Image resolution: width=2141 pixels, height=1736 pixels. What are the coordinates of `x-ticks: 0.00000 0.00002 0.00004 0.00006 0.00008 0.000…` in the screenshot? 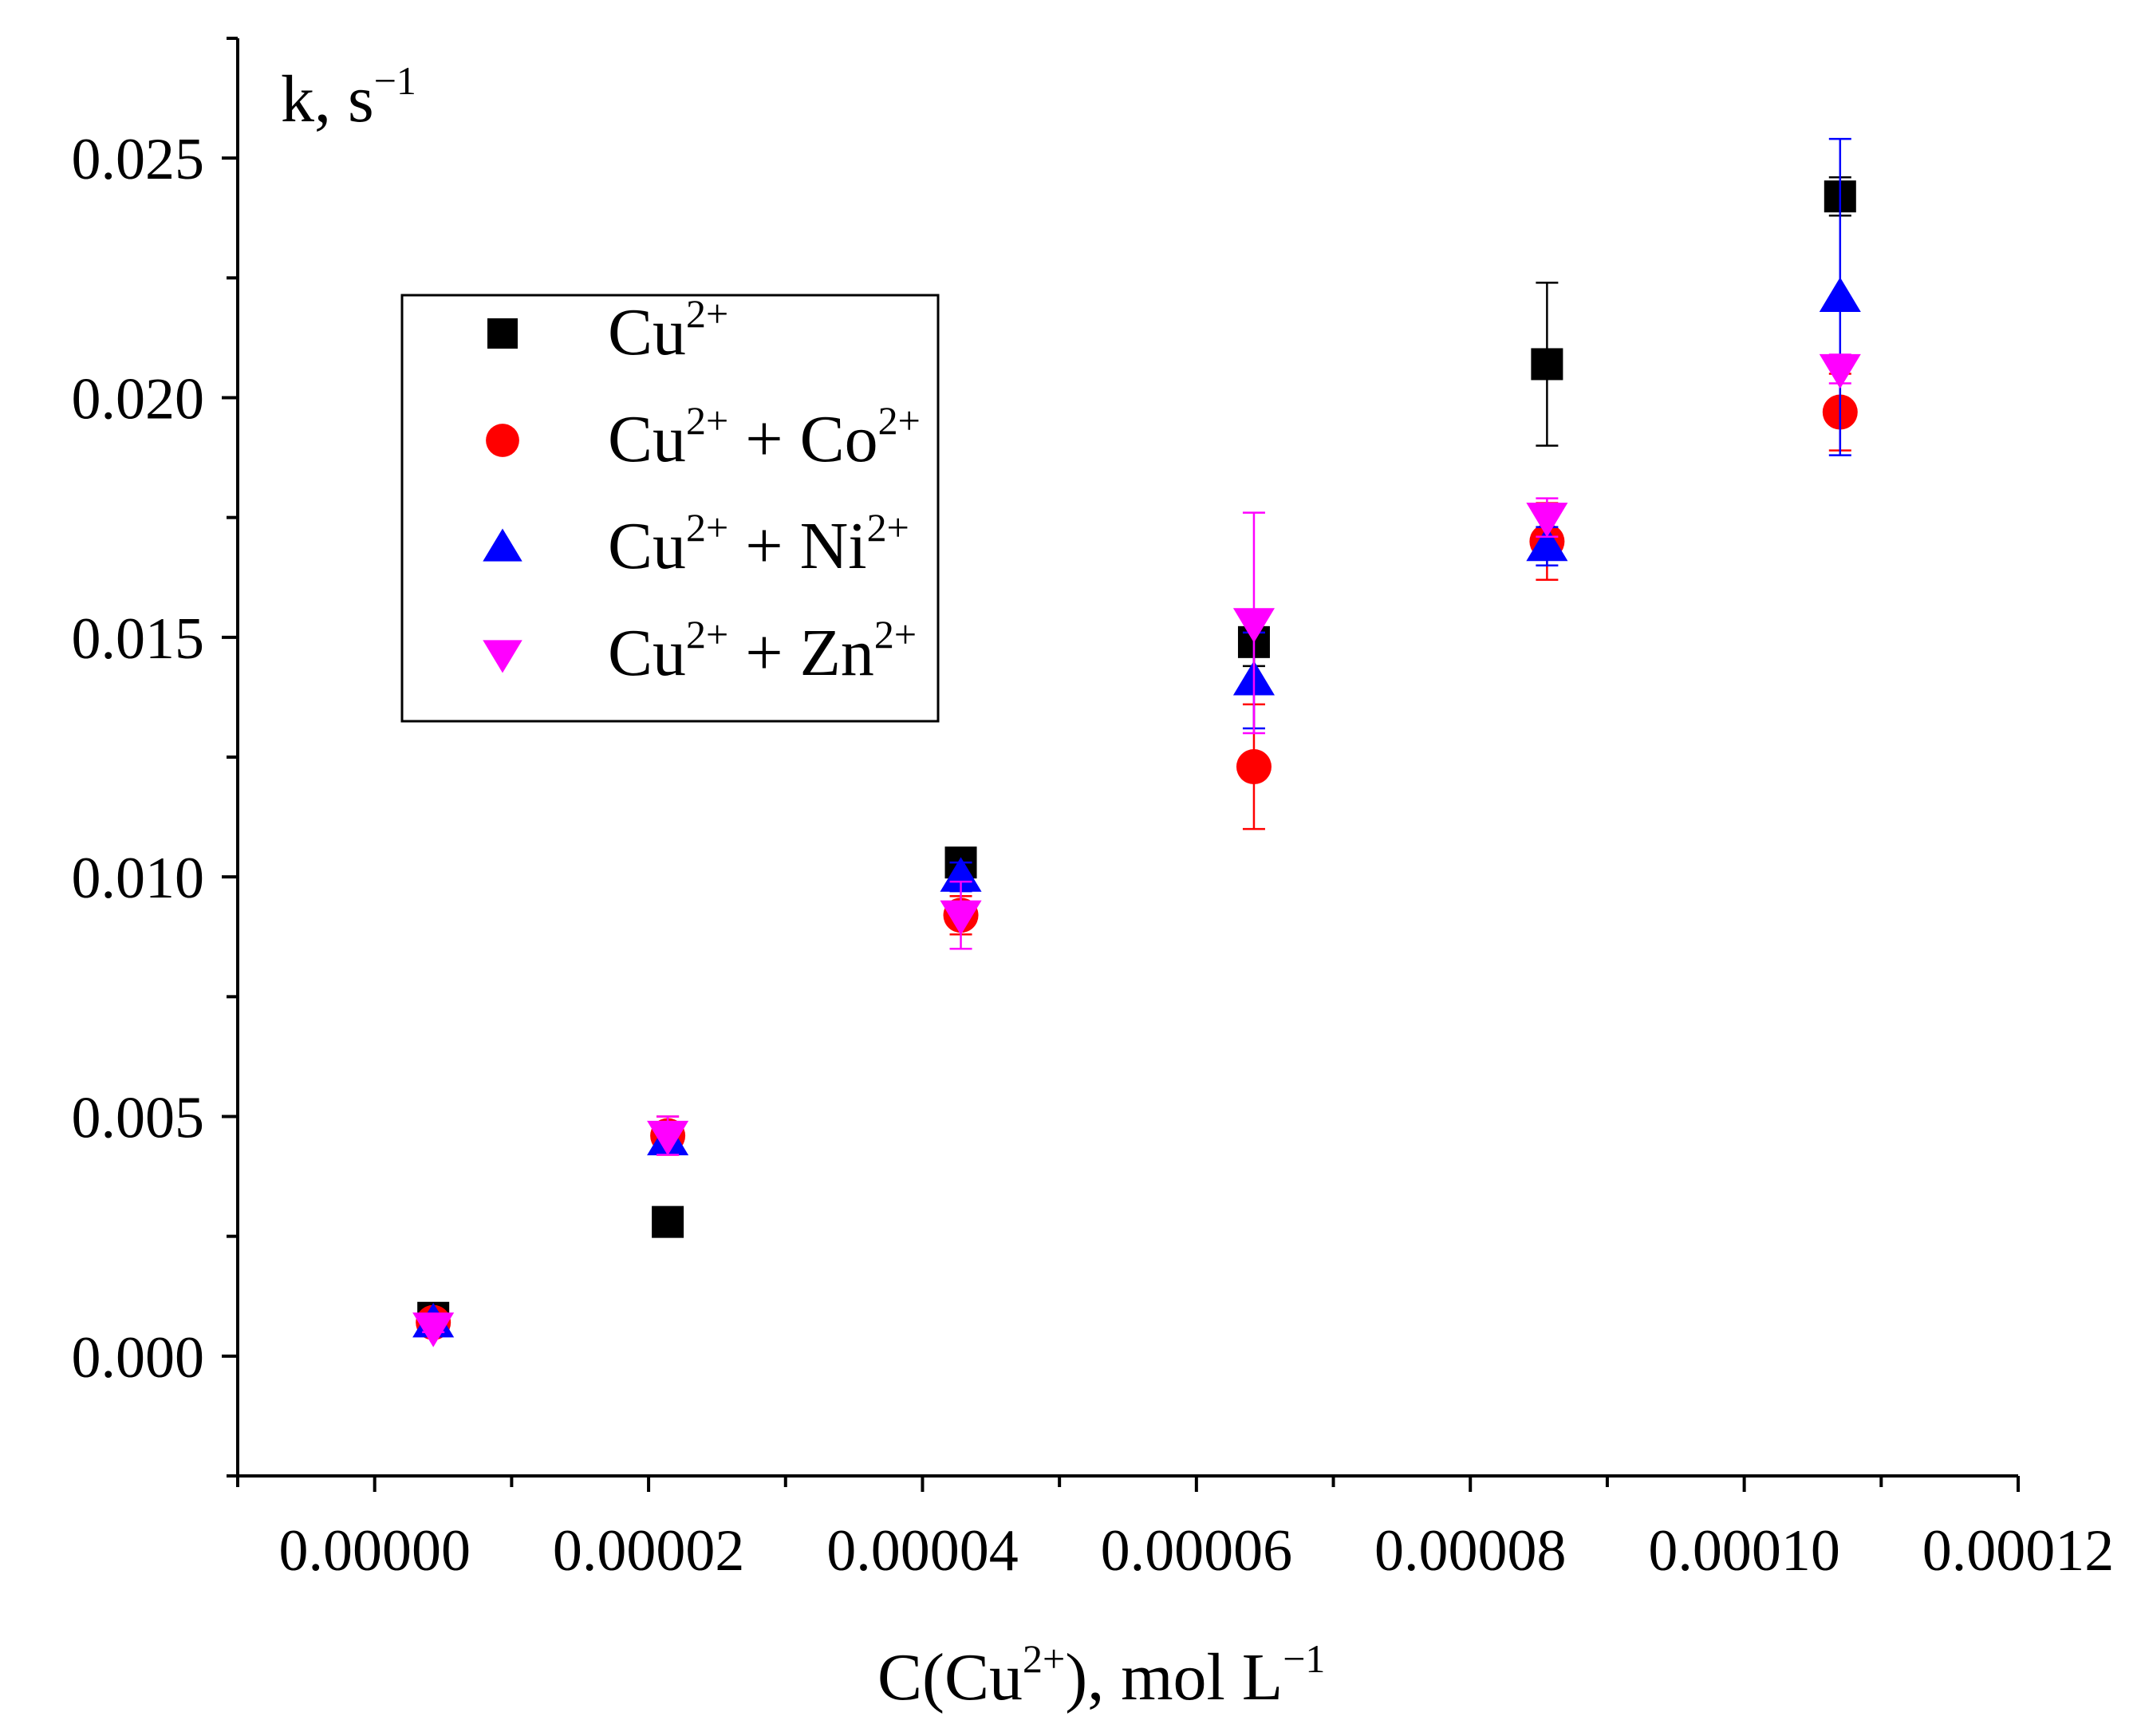 It's located at (1175, 1530).